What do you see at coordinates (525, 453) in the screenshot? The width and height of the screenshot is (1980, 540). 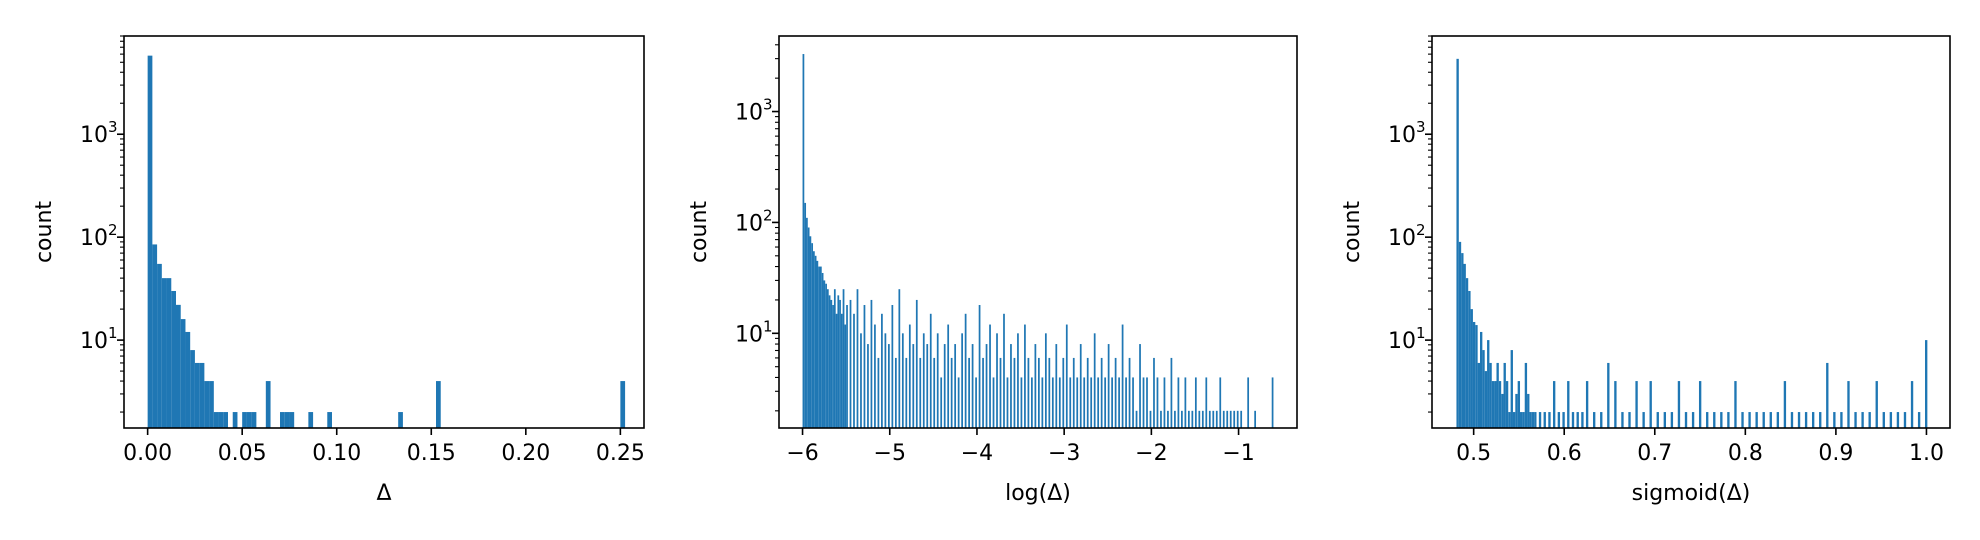 I see `x-tick-label: 0.20` at bounding box center [525, 453].